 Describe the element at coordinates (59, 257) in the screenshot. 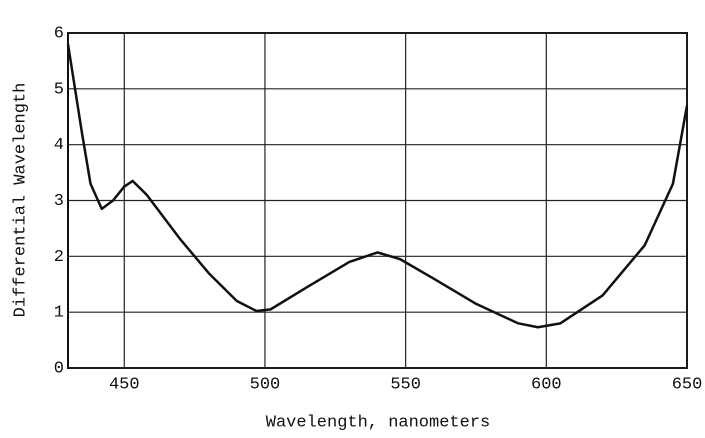

I see `y-tick-label: 2` at that location.